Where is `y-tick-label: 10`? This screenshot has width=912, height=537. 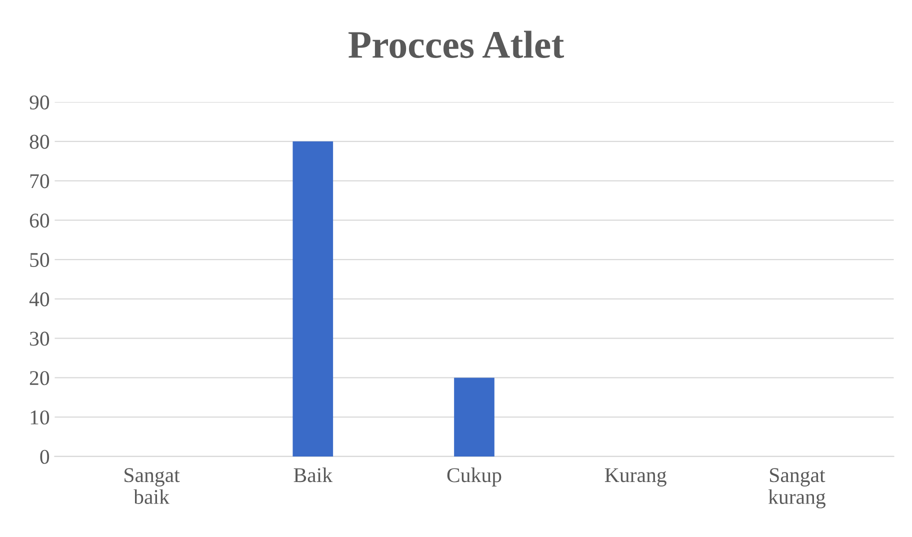
y-tick-label: 10 is located at coordinates (40, 417).